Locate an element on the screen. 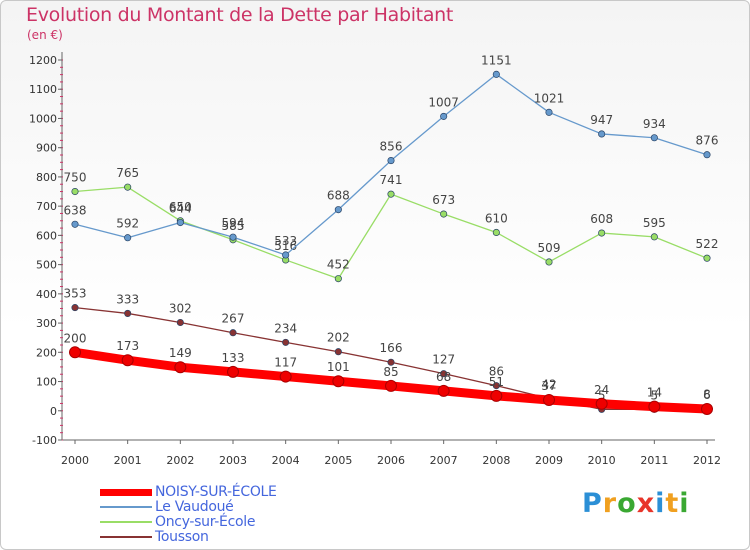 This screenshot has width=750, height=550. data-label: 353 is located at coordinates (75, 294).